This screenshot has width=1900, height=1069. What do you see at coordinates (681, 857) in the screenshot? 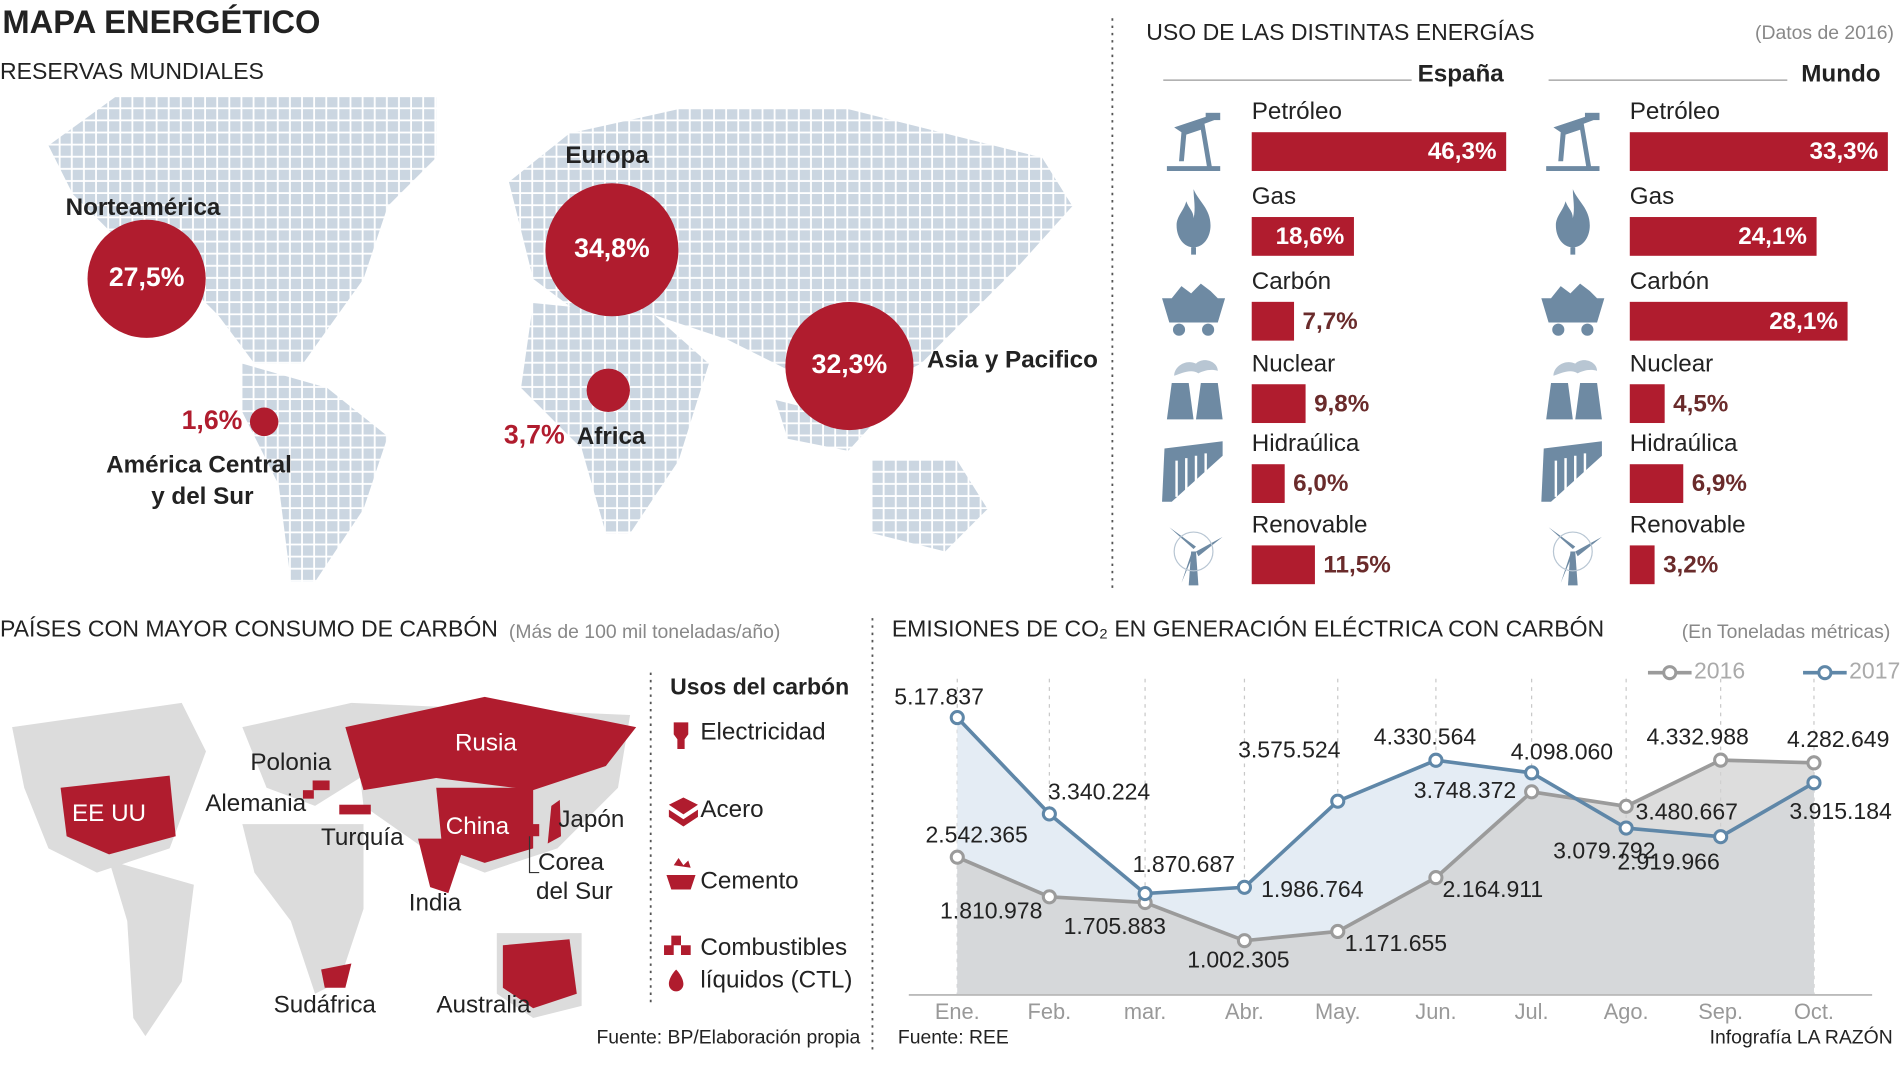
I see `uses-icons` at bounding box center [681, 857].